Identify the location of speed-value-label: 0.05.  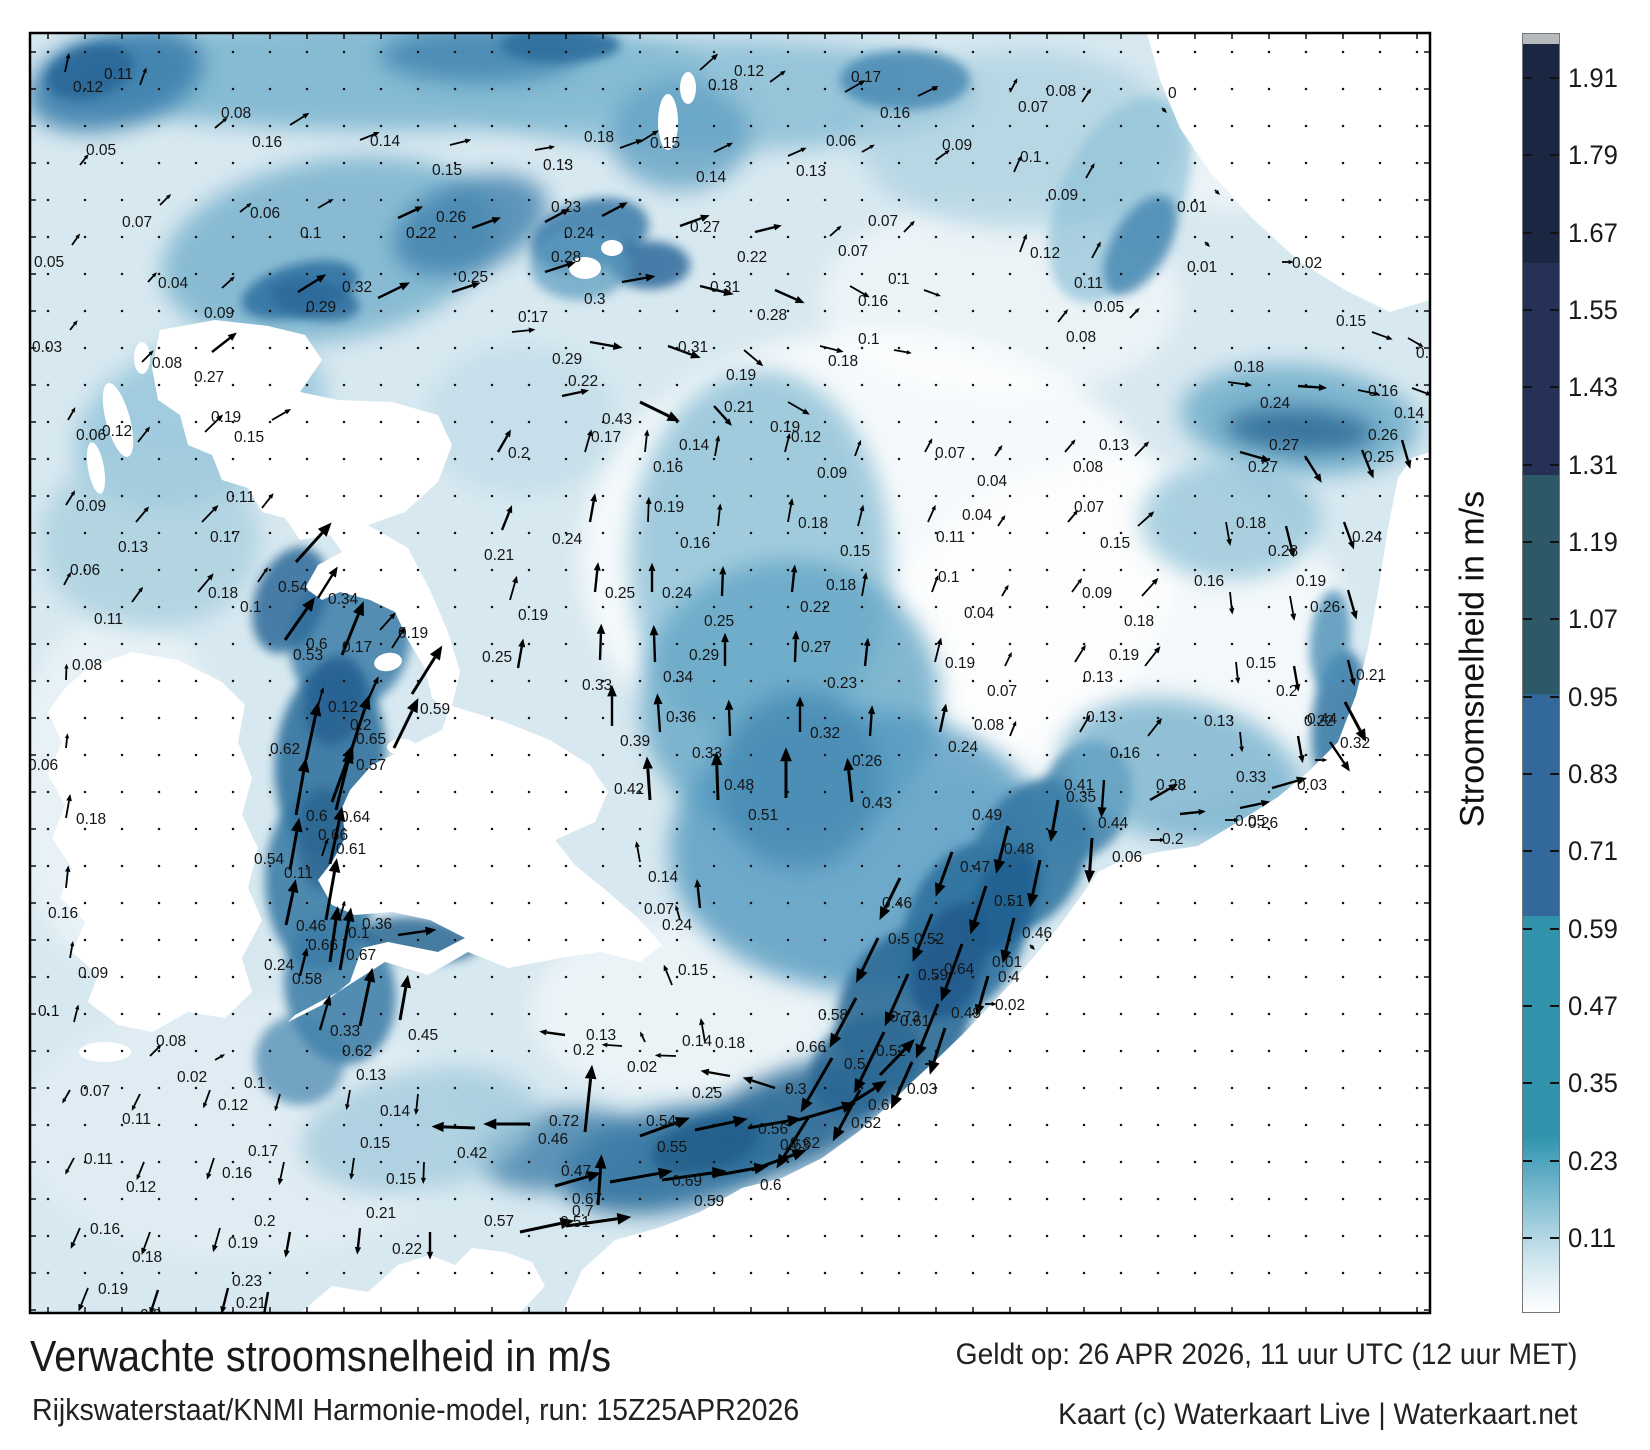
(101, 150).